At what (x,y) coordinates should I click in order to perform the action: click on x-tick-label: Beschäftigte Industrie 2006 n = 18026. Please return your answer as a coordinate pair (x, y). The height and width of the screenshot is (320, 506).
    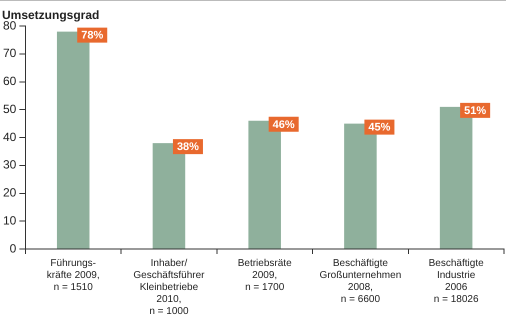
    Looking at the image, I should click on (456, 281).